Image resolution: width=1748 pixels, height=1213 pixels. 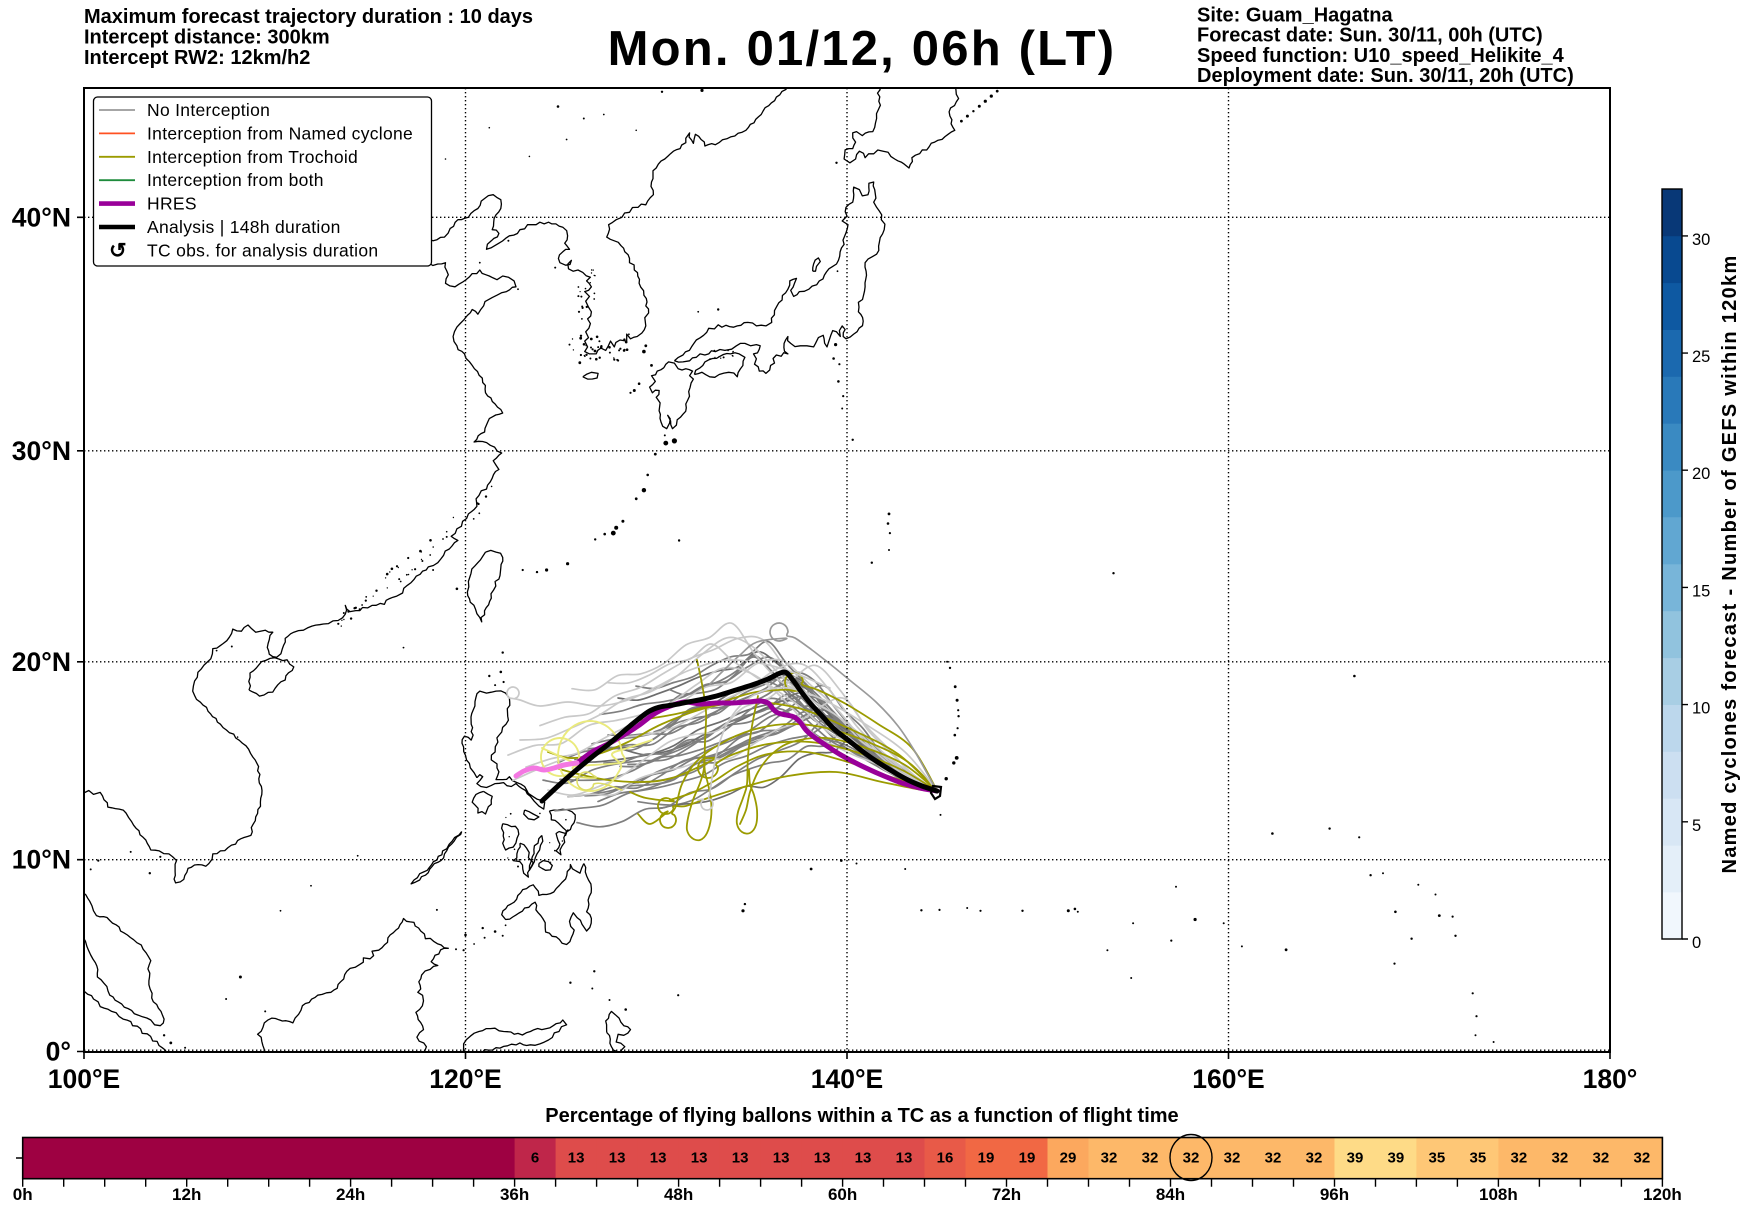 What do you see at coordinates (1068, 1158) in the screenshot?
I see `svg-text: 29` at bounding box center [1068, 1158].